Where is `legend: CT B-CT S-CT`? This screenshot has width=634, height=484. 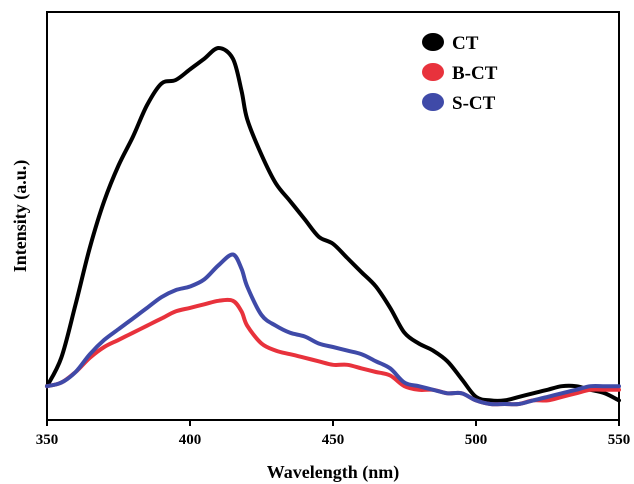
legend: CT B-CT S-CT is located at coordinates (460, 73).